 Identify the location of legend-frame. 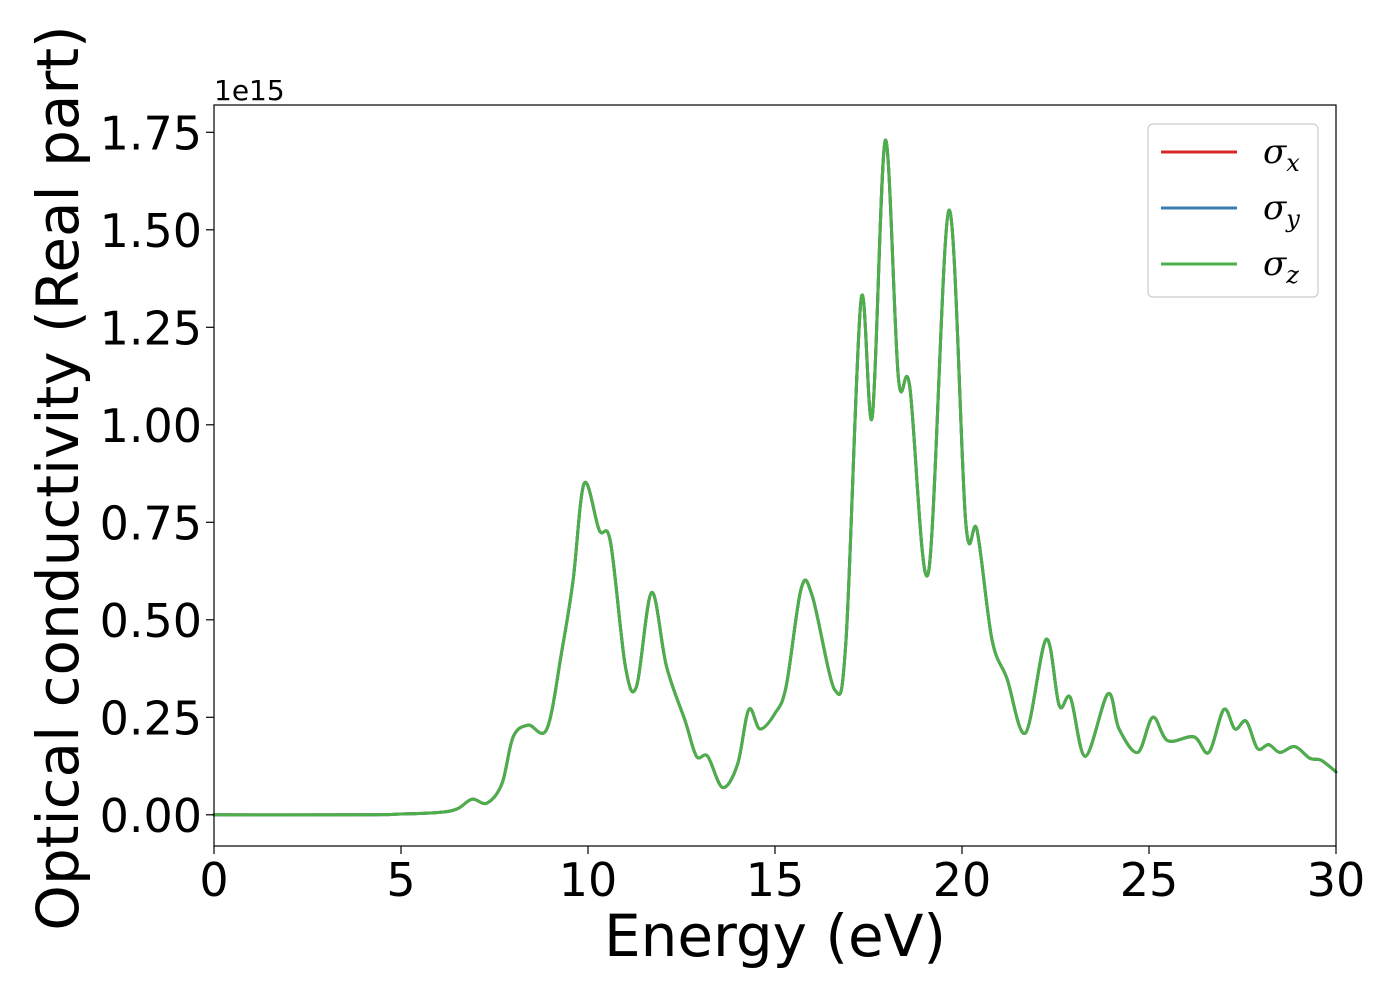
(1233, 210).